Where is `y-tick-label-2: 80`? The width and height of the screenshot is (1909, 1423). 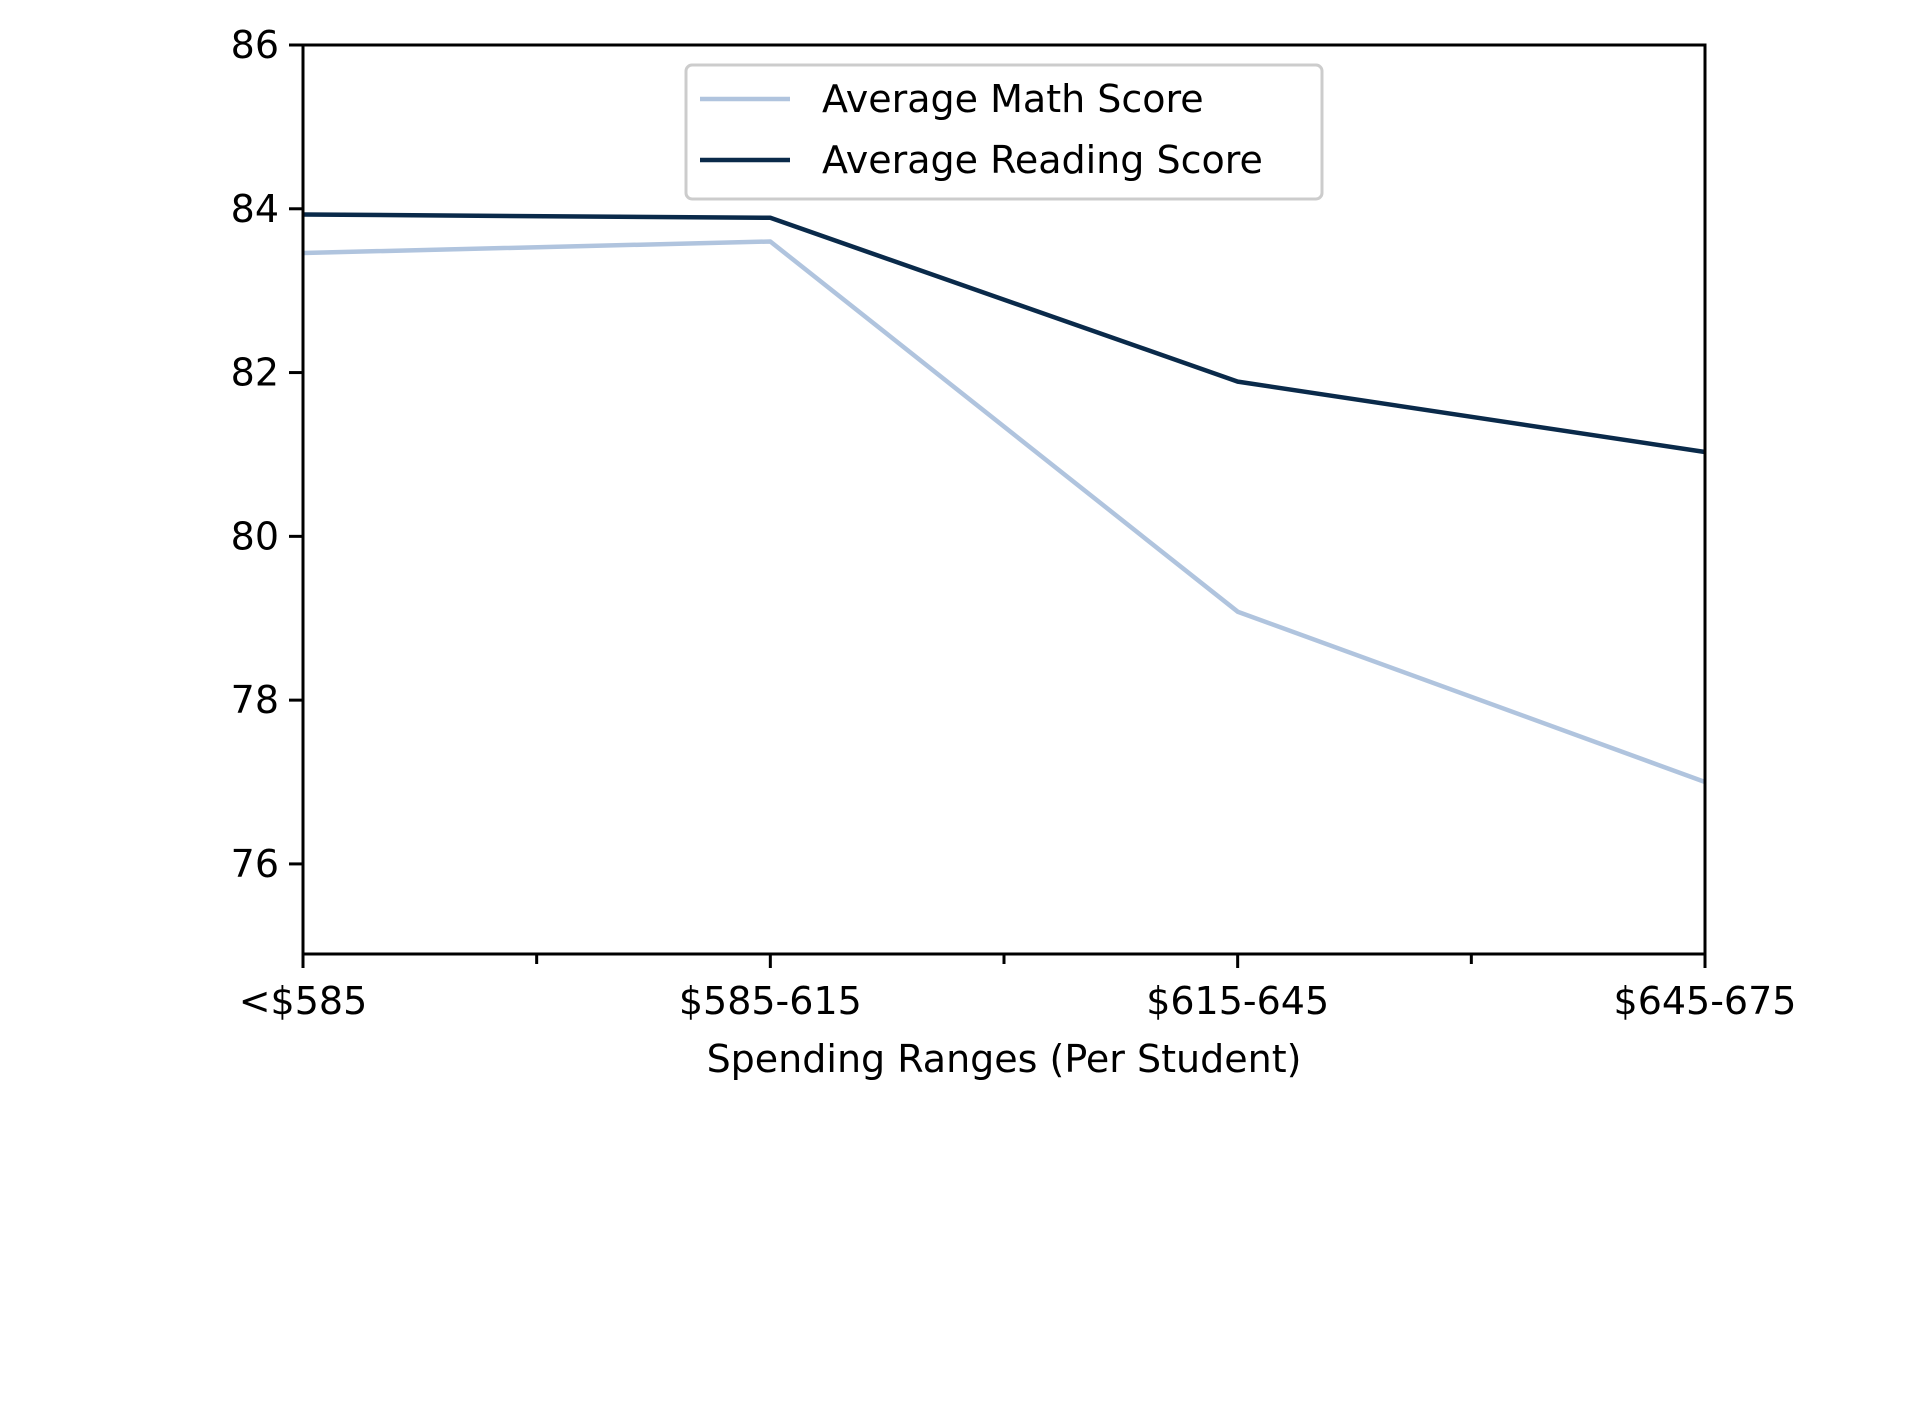 y-tick-label-2: 80 is located at coordinates (255, 536).